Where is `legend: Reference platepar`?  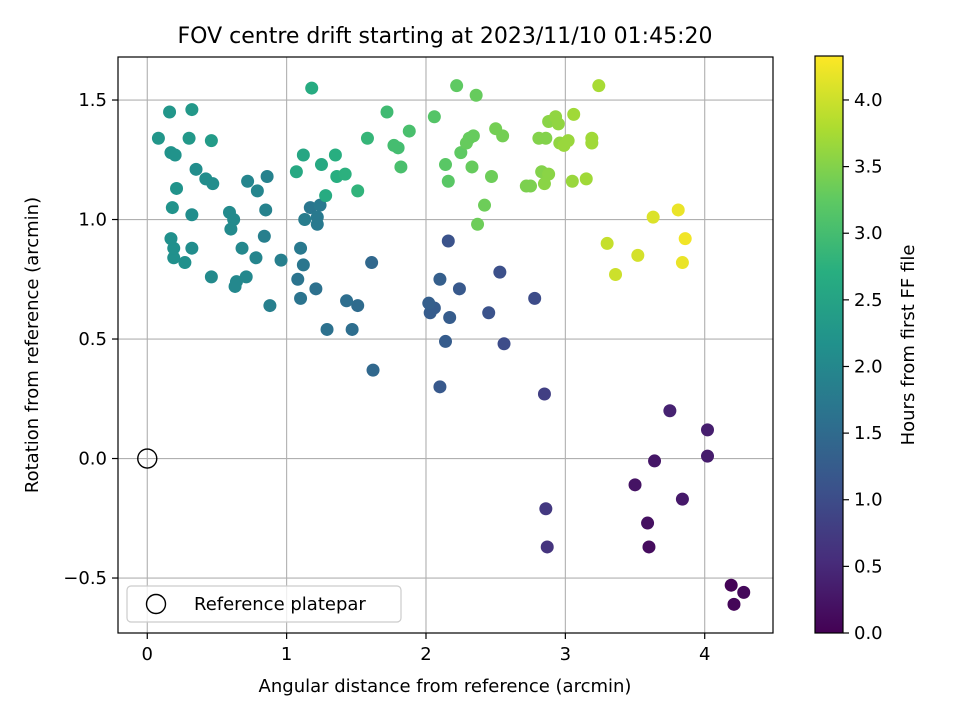 legend: Reference platepar is located at coordinates (264, 604).